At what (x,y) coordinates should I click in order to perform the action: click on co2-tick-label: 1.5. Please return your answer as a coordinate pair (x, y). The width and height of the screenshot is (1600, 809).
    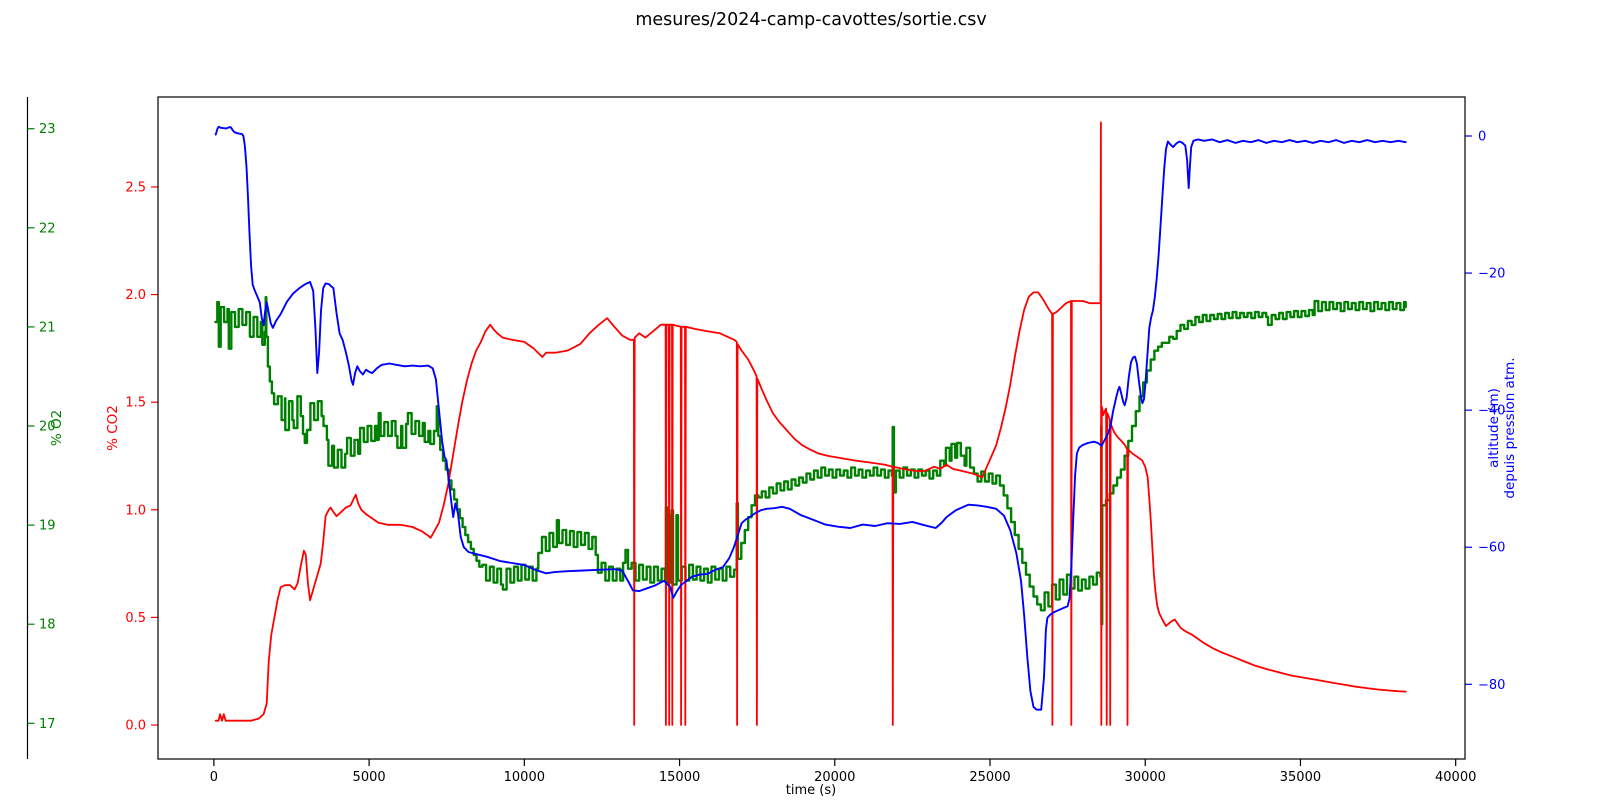
    Looking at the image, I should click on (135, 403).